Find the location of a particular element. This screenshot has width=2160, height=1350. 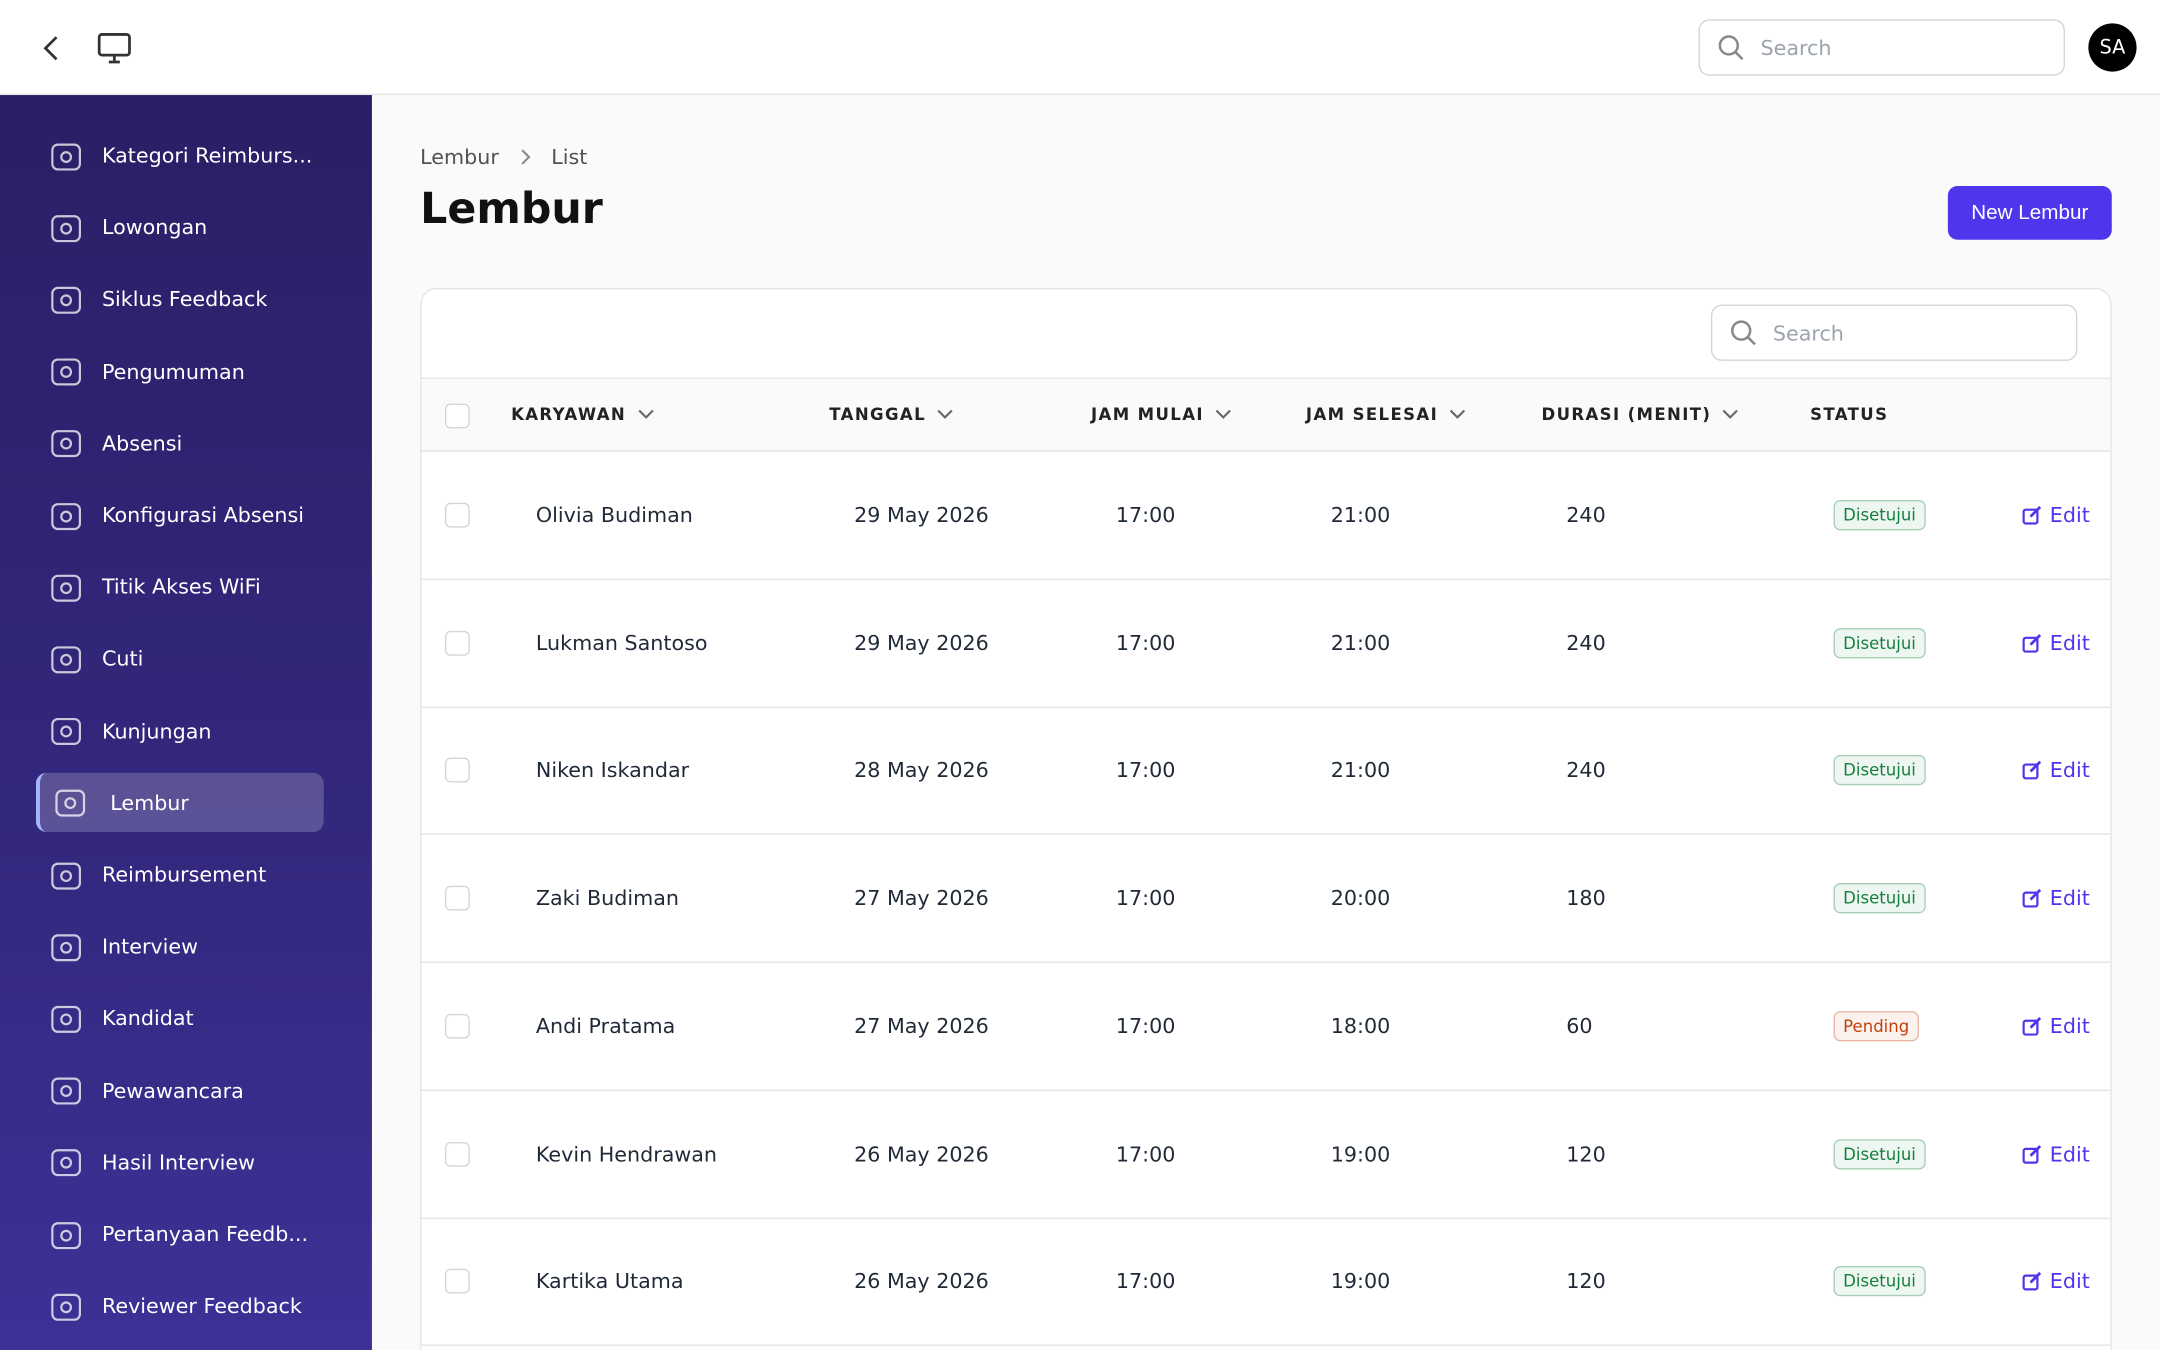

nav-item: Interview is located at coordinates (180, 946).